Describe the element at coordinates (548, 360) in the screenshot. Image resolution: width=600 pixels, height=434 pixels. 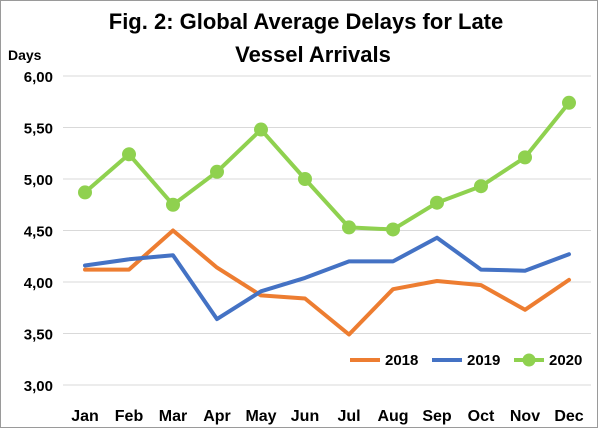
I see `legend-item-2020: 2020` at that location.